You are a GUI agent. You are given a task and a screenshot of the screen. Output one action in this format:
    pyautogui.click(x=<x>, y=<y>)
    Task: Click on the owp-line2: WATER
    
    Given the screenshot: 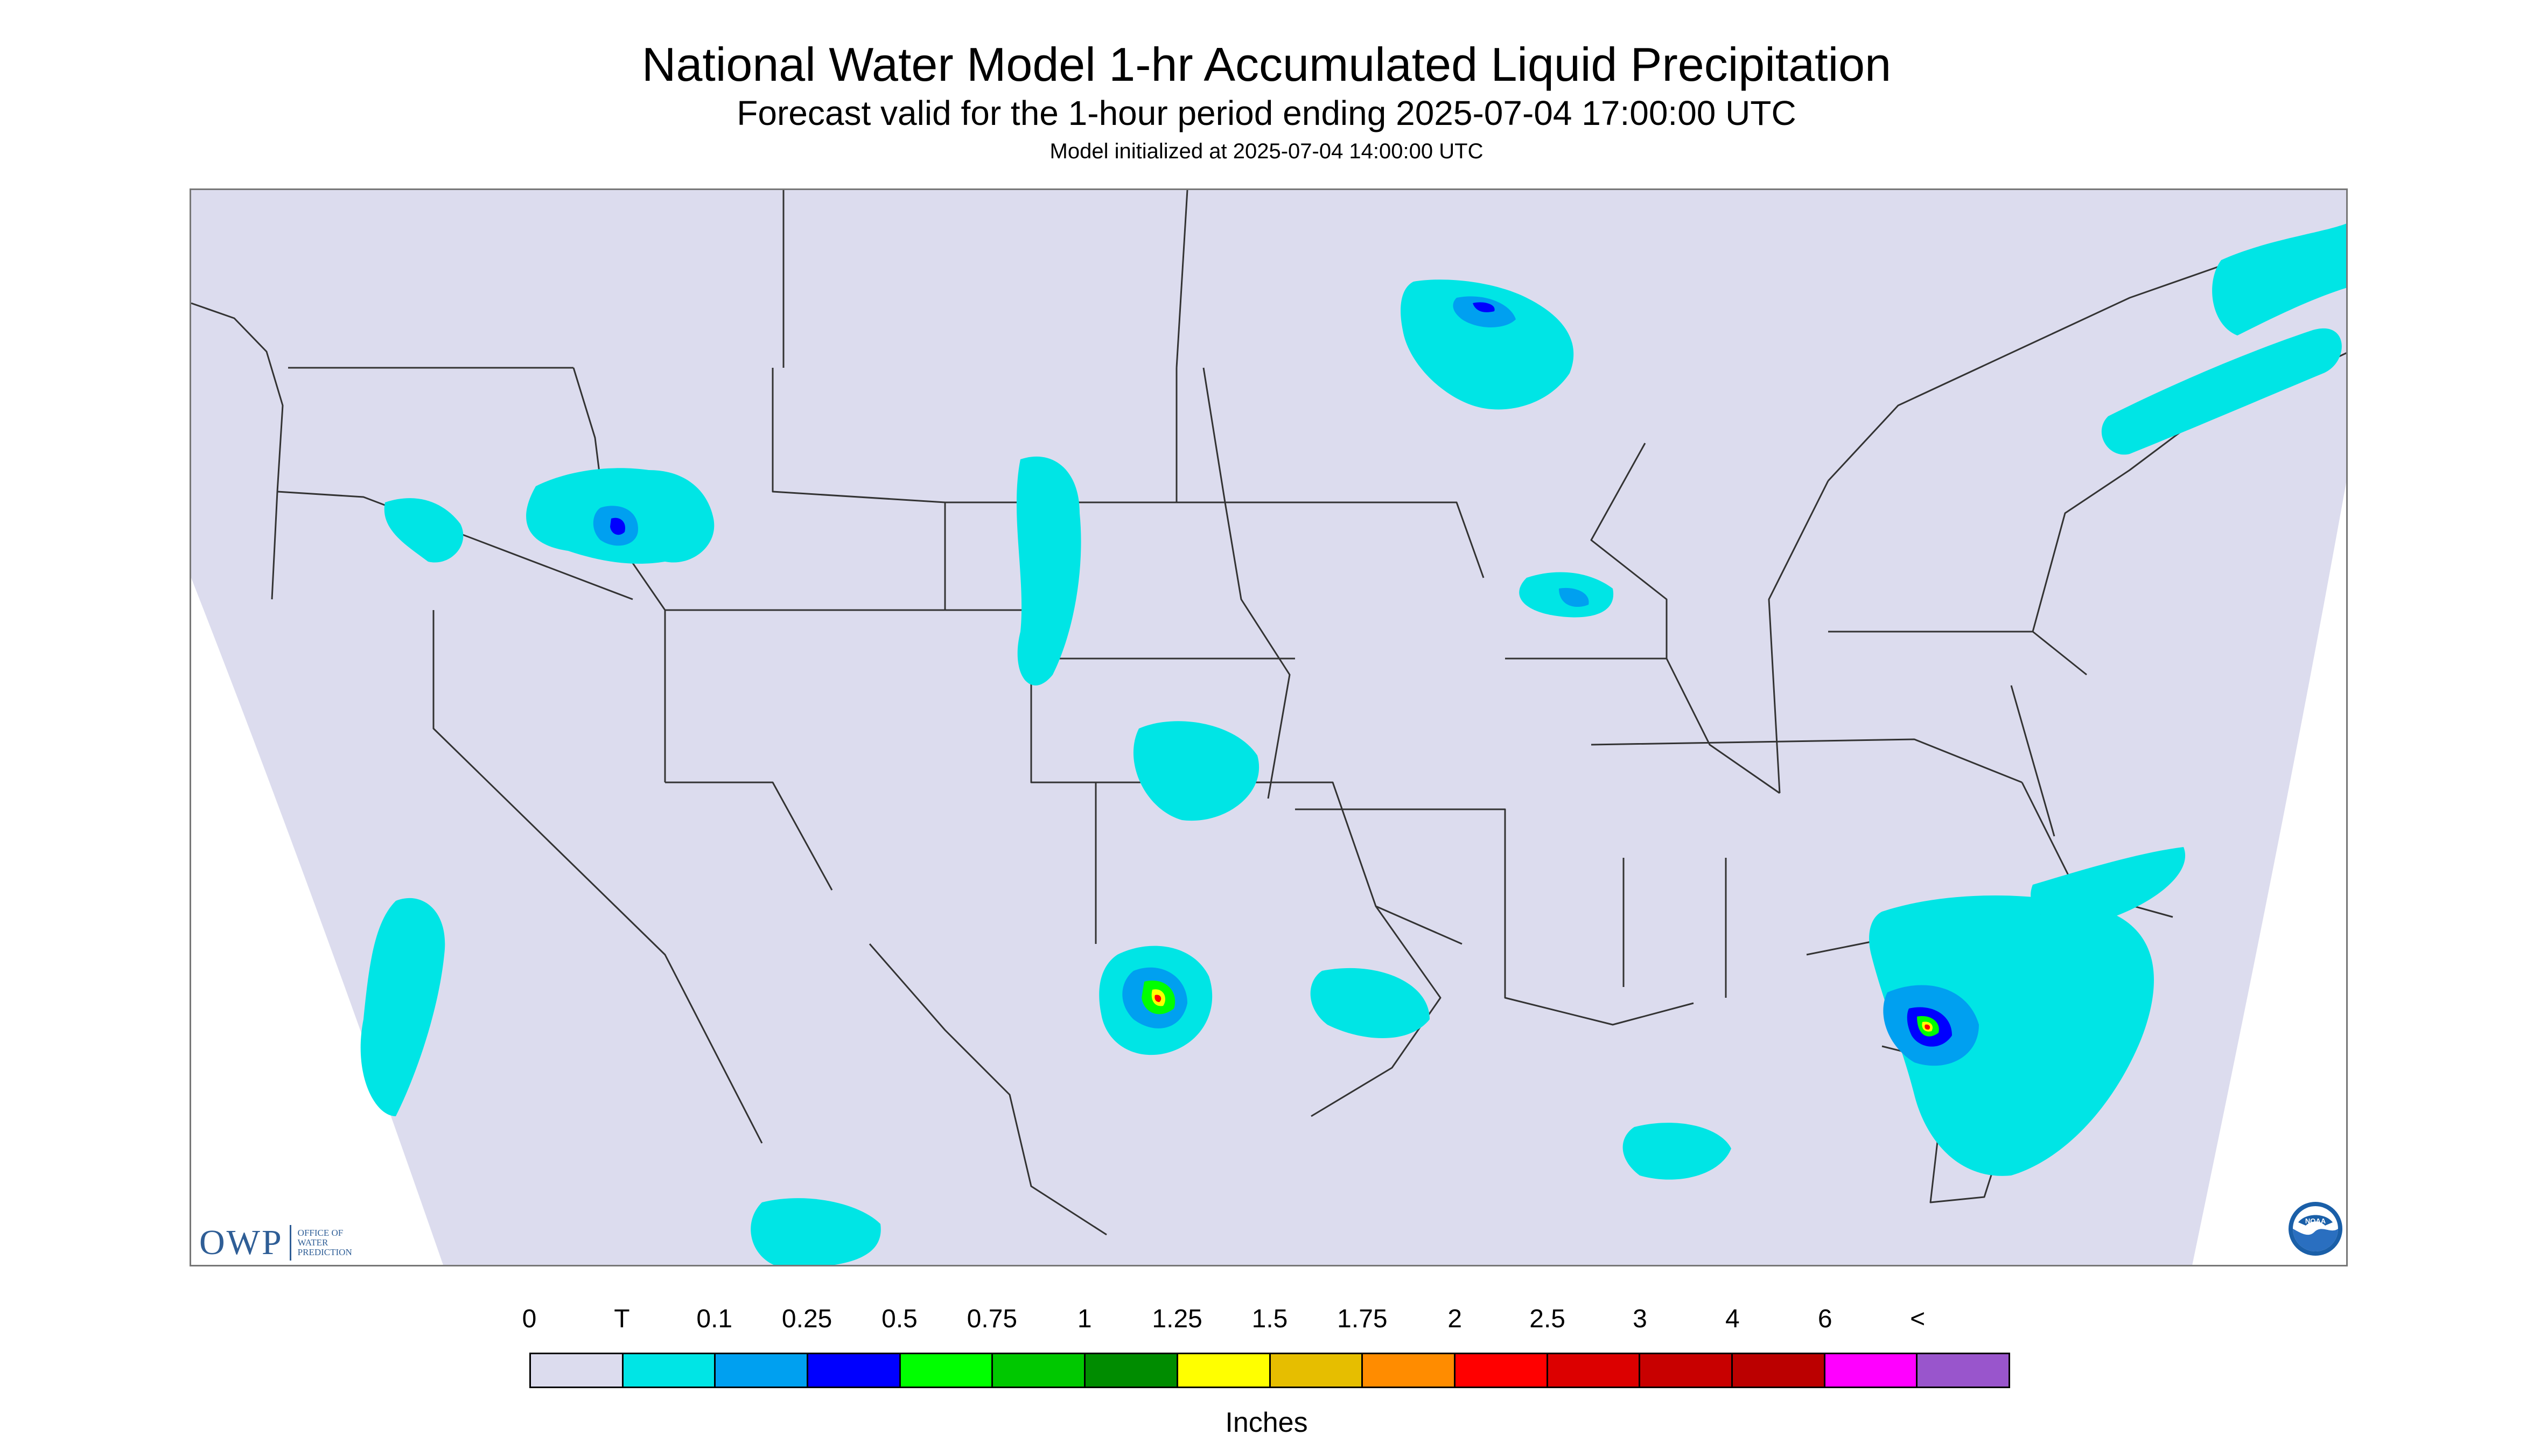 What is the action you would take?
    pyautogui.click(x=313, y=1242)
    